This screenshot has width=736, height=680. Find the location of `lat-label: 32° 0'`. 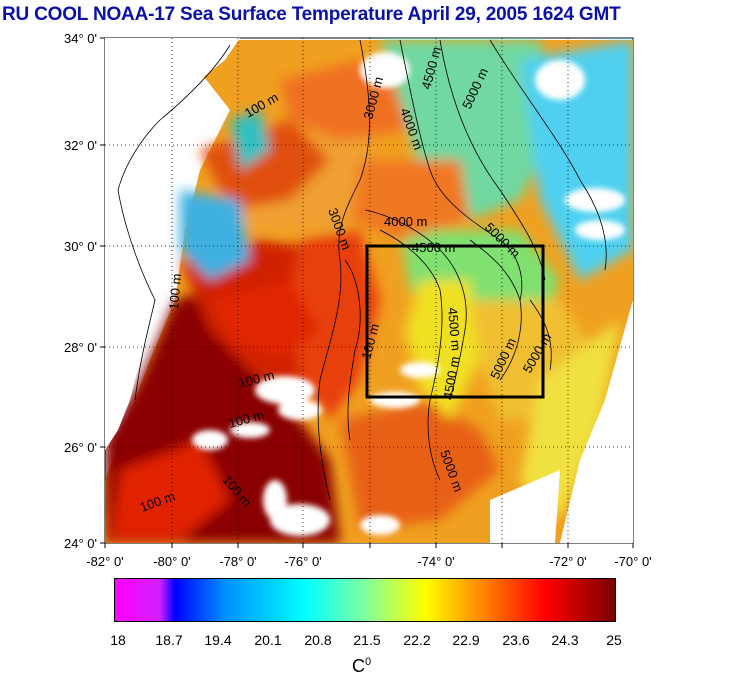

lat-label: 32° 0' is located at coordinates (80, 145).